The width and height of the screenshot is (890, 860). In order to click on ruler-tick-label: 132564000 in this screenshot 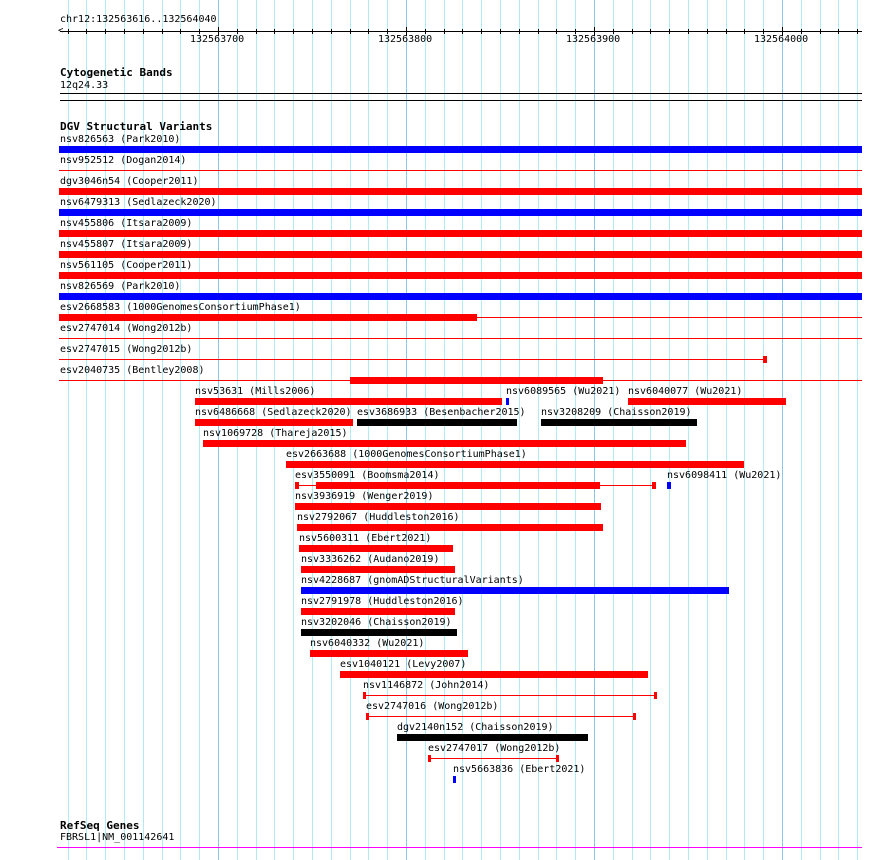, I will do `click(781, 39)`.